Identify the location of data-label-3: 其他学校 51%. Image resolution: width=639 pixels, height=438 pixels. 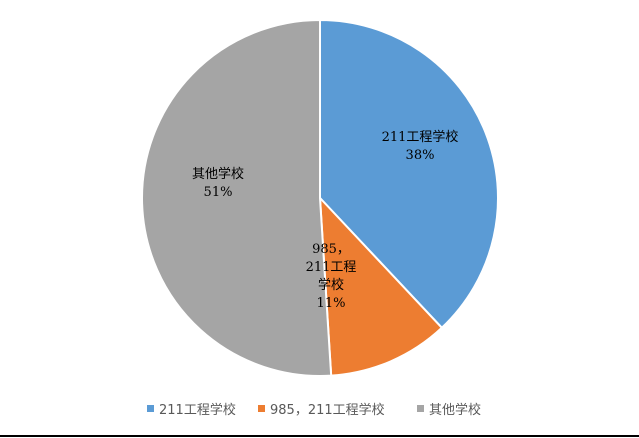
(218, 183).